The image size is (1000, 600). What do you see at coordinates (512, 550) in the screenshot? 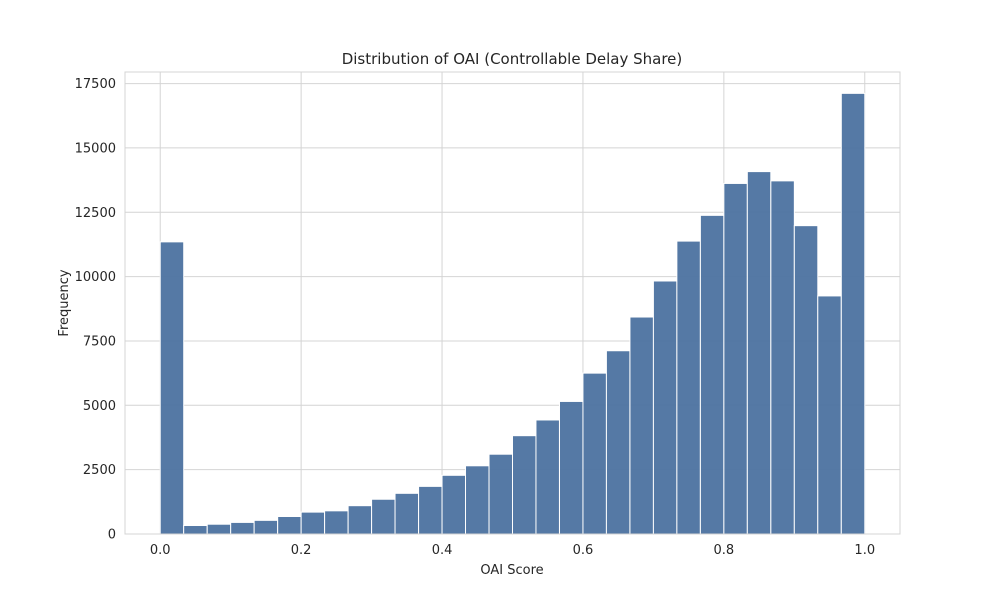
I see `x-axis-tick-labels: 0.0 0.2 0.4 0.6 0.8 1.0` at bounding box center [512, 550].